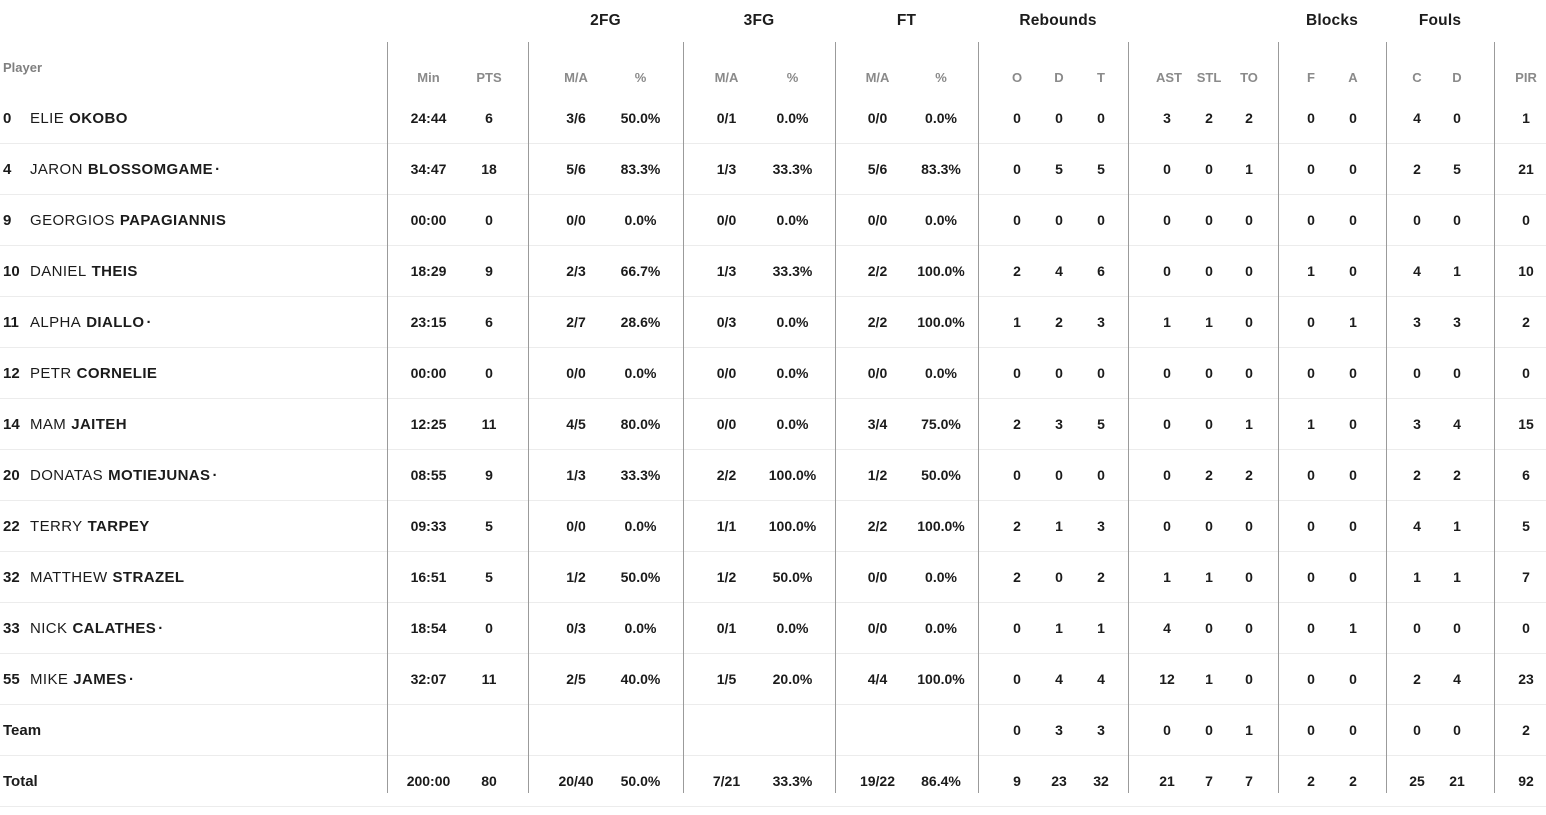 This screenshot has height=815, width=1546. What do you see at coordinates (1059, 424) in the screenshot?
I see `stat-cell-reb_d: 3` at bounding box center [1059, 424].